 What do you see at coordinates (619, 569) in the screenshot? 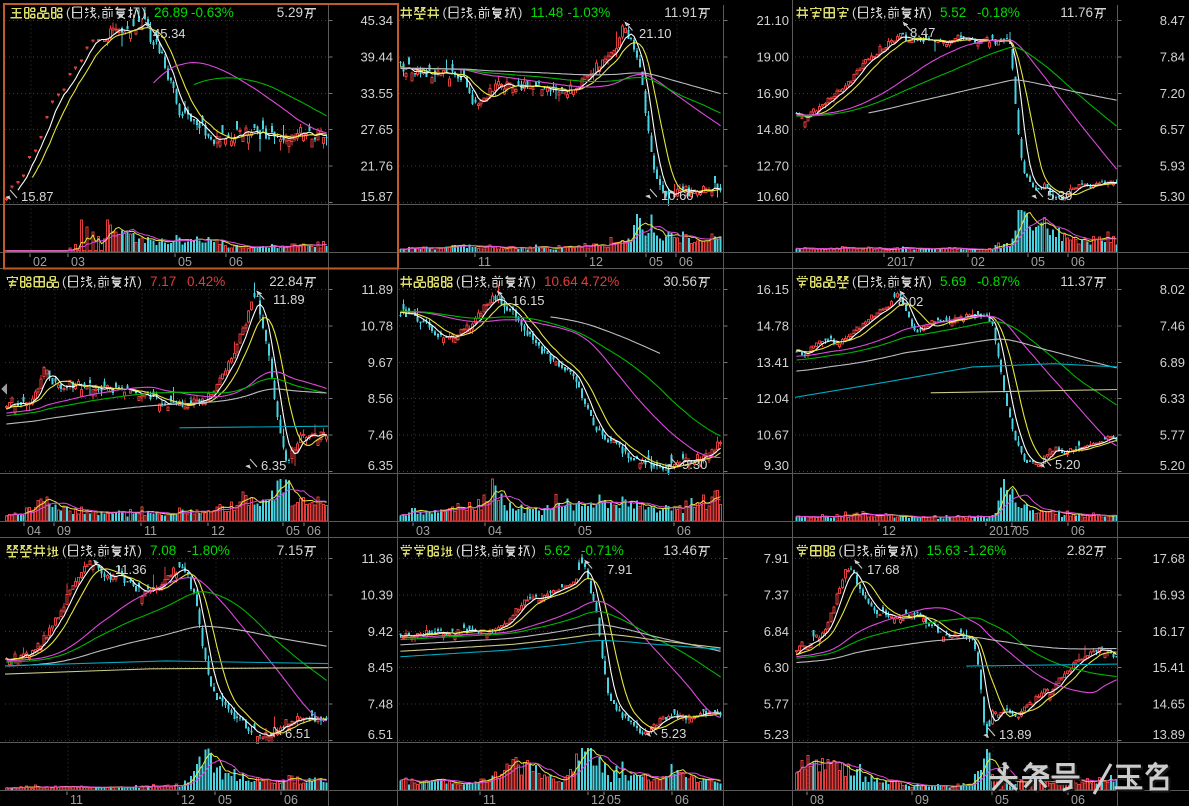
I see `svg-text: 7.91` at bounding box center [619, 569].